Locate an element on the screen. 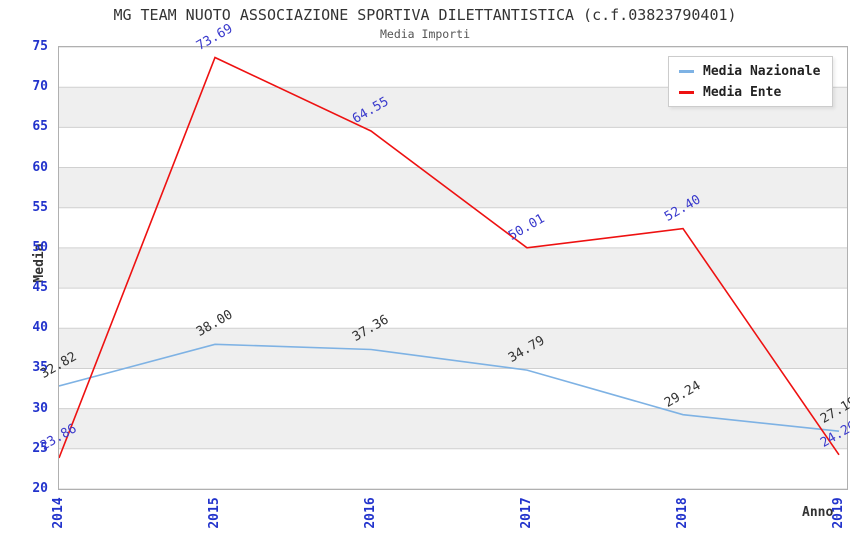 Image resolution: width=850 pixels, height=550 pixels. legend: Media Nazionale Media Ente is located at coordinates (751, 81).